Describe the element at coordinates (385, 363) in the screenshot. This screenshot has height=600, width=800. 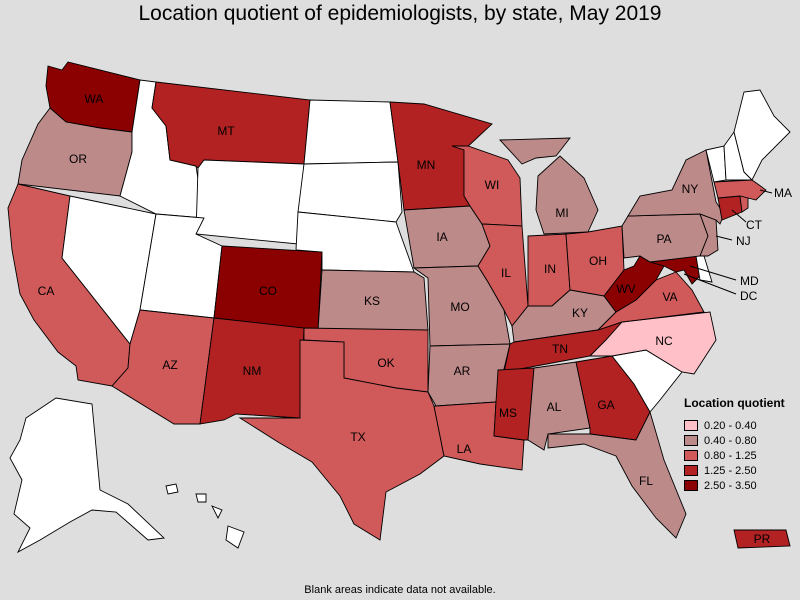
I see `label-OK: OK` at that location.